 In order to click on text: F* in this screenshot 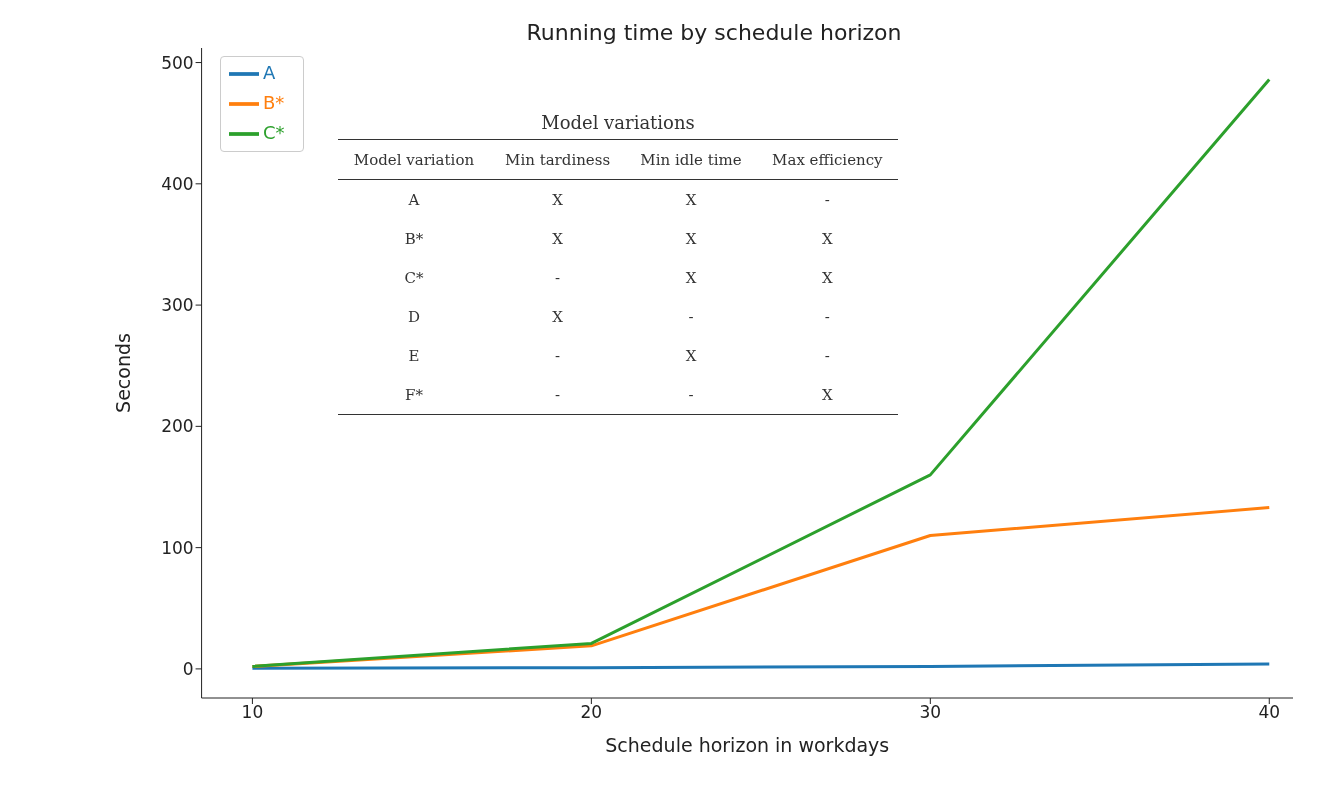, I will do `click(413, 394)`.